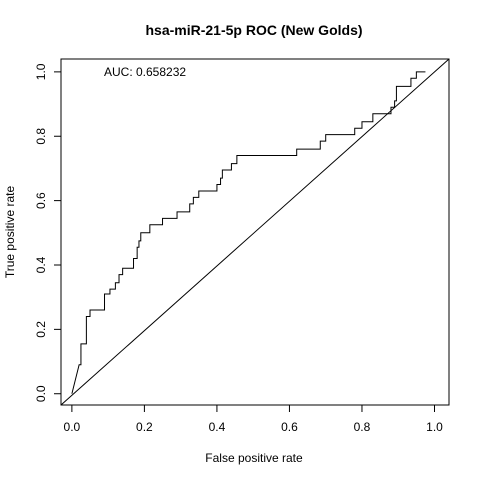  Describe the element at coordinates (72, 427) in the screenshot. I see `x-tick-label: 0.0` at that location.